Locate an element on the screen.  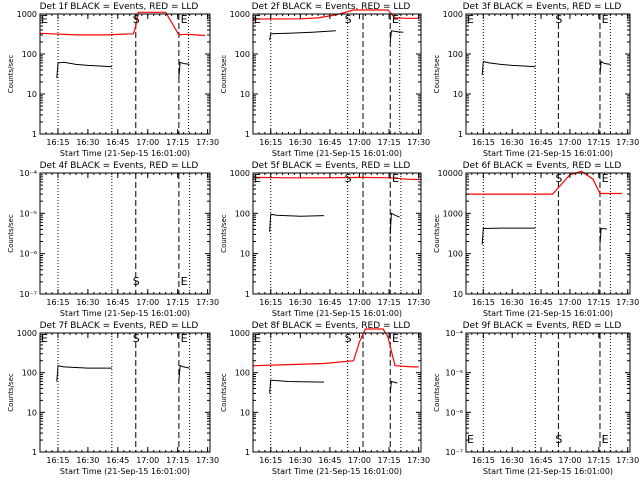
chart-title: Det 6f BLACK = Events, RED = LLD is located at coordinates (542, 166).